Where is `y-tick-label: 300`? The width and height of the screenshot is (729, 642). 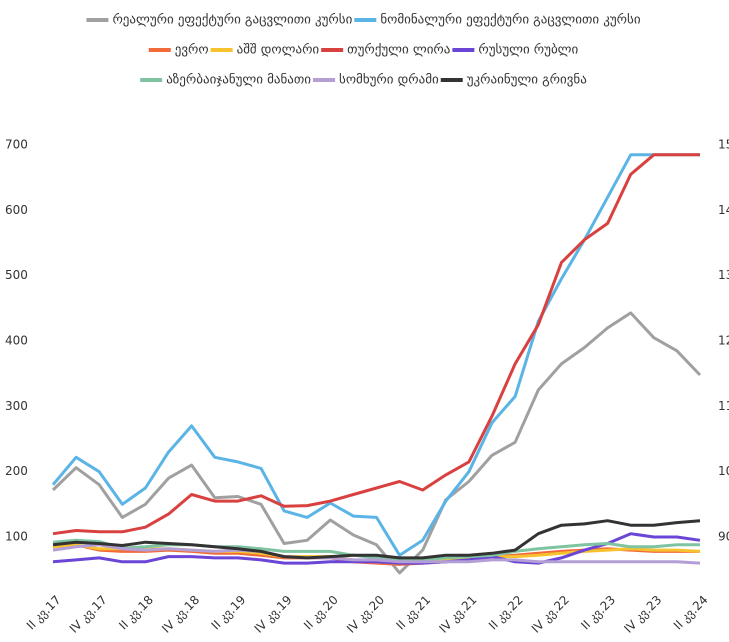
y-tick-label: 300 is located at coordinates (16, 406).